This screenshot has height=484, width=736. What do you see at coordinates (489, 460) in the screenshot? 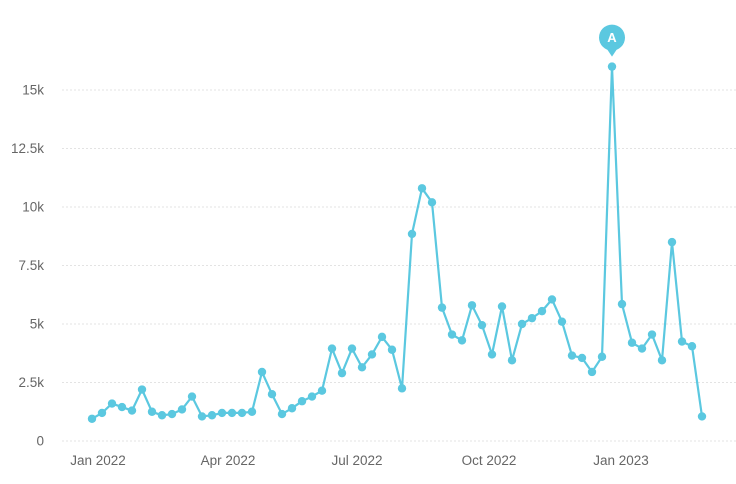
I see `x-tick-label: Oct 2022` at bounding box center [489, 460].